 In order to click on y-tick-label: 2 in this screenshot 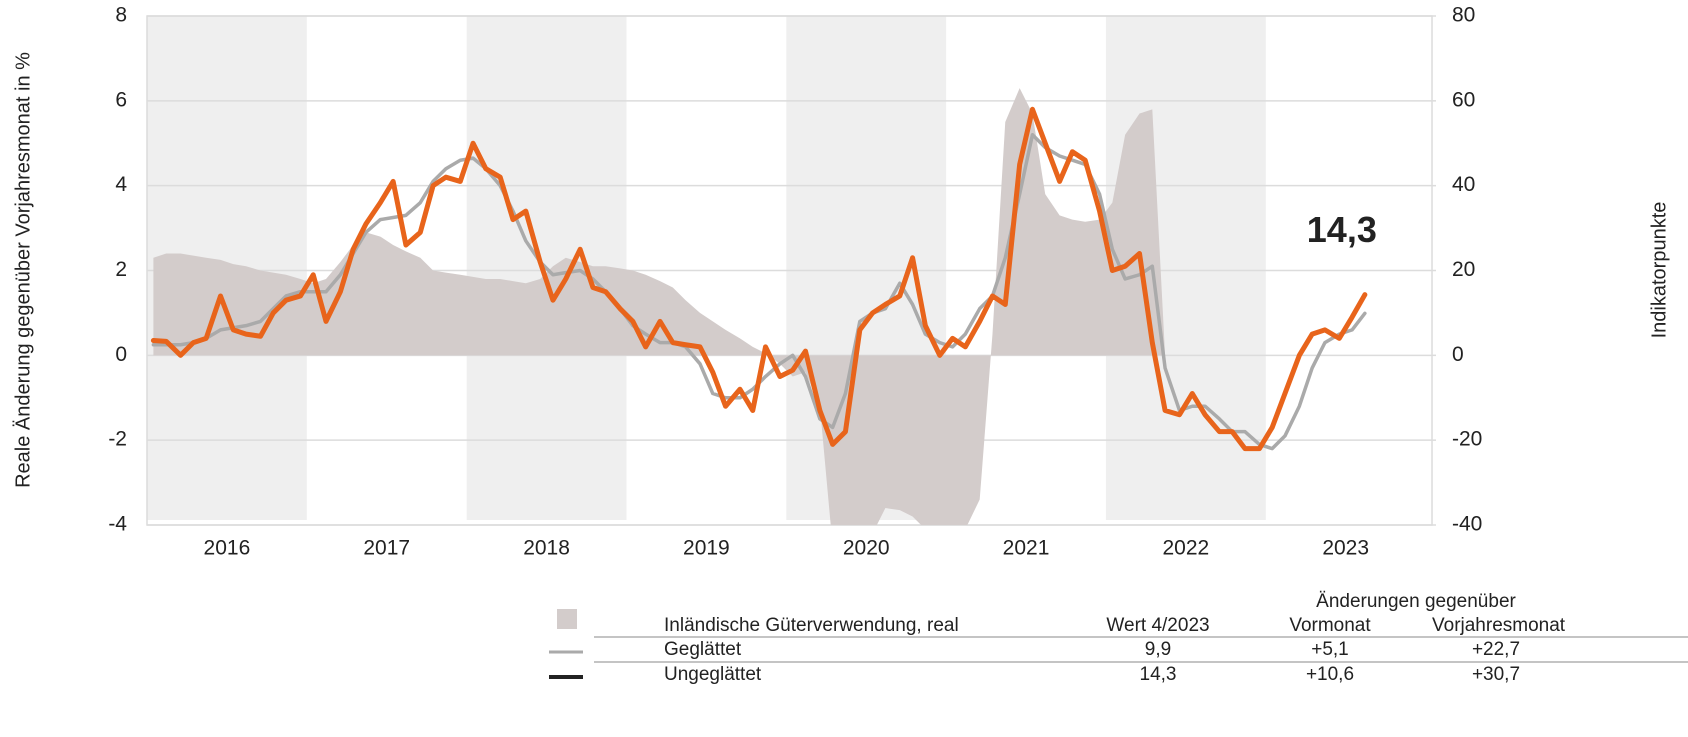, I will do `click(121, 269)`.